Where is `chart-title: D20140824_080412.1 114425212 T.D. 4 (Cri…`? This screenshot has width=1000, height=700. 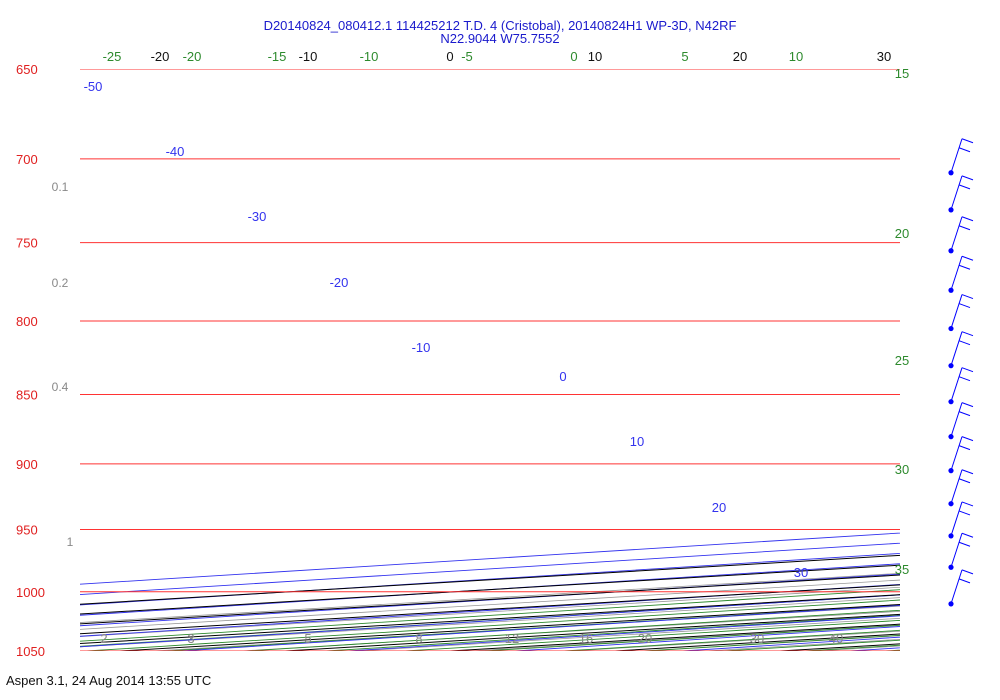
chart-title: D20140824_080412.1 114425212 T.D. 4 (Cri… is located at coordinates (500, 25).